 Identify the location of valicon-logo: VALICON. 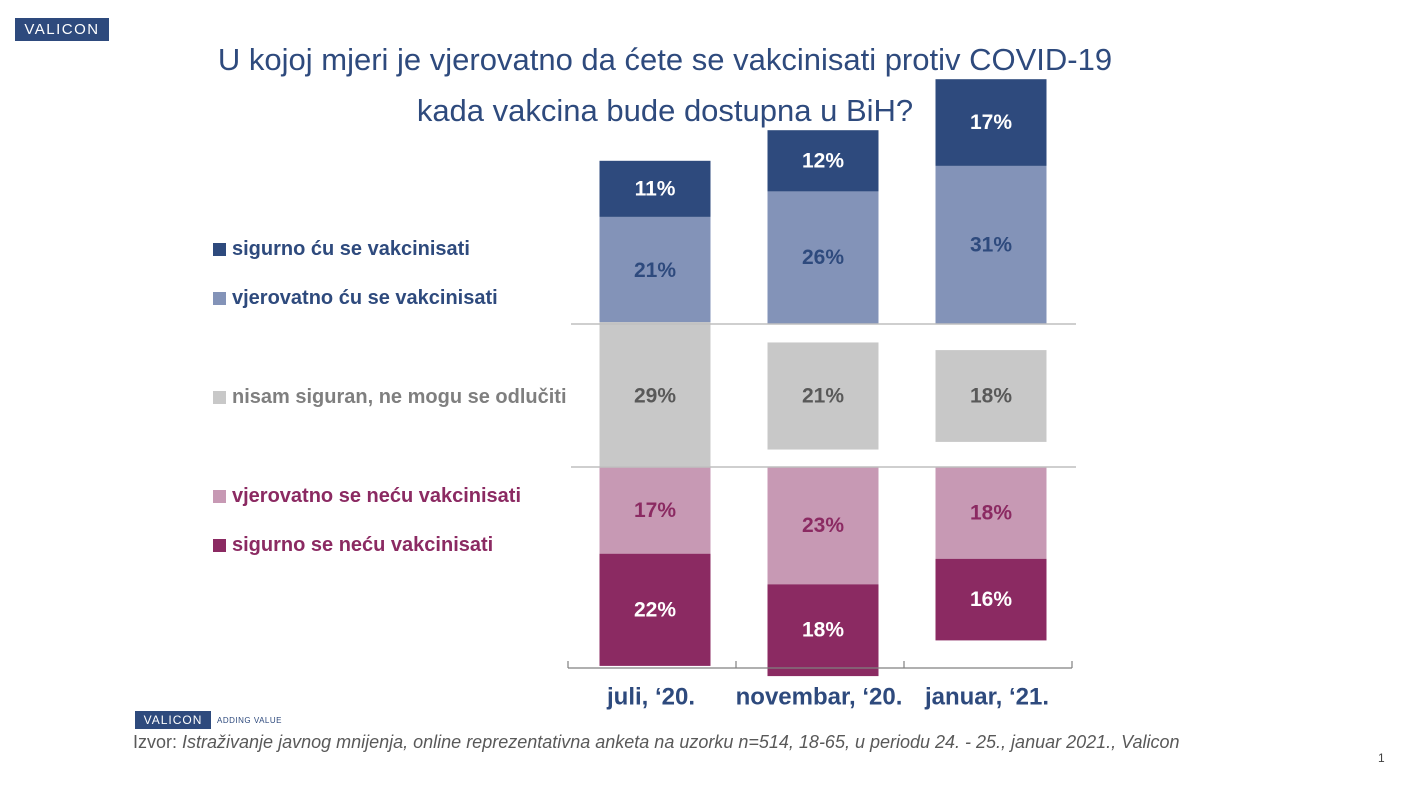
(62, 29).